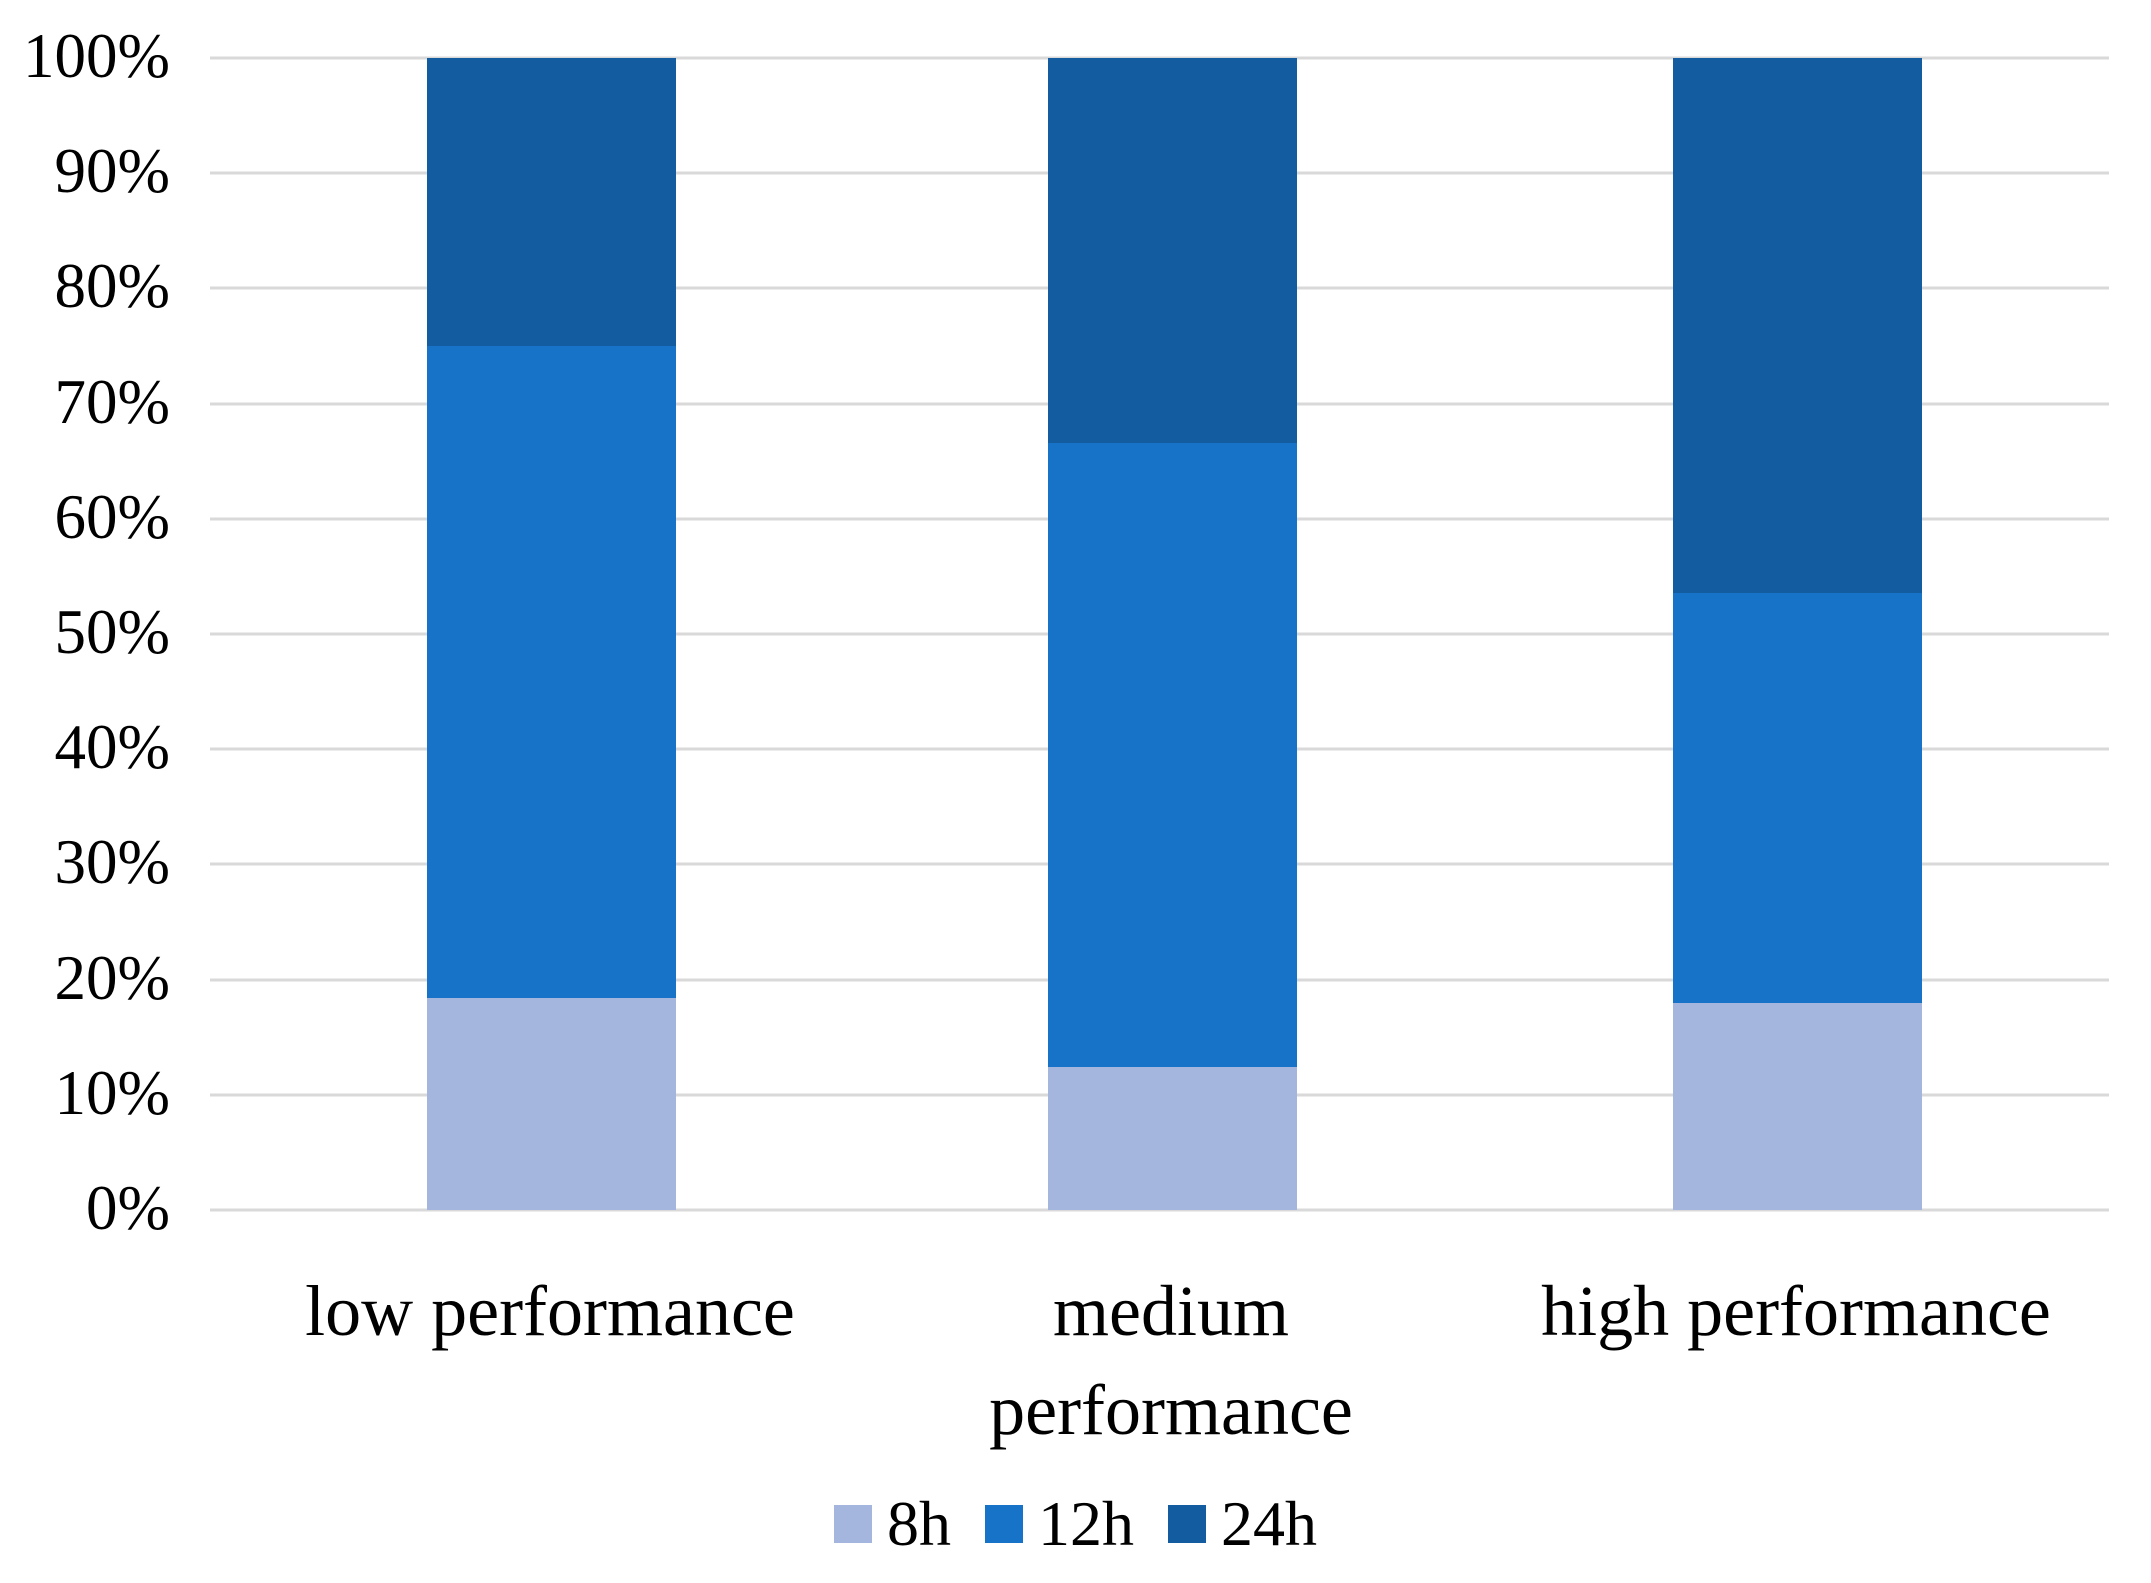  I want to click on bar-medium-performance, so click(1172, 634).